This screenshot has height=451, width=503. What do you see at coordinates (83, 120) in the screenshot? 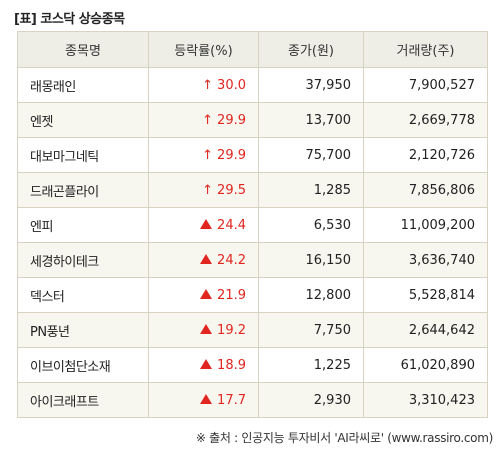
I see `stock-name: 엔젯` at bounding box center [83, 120].